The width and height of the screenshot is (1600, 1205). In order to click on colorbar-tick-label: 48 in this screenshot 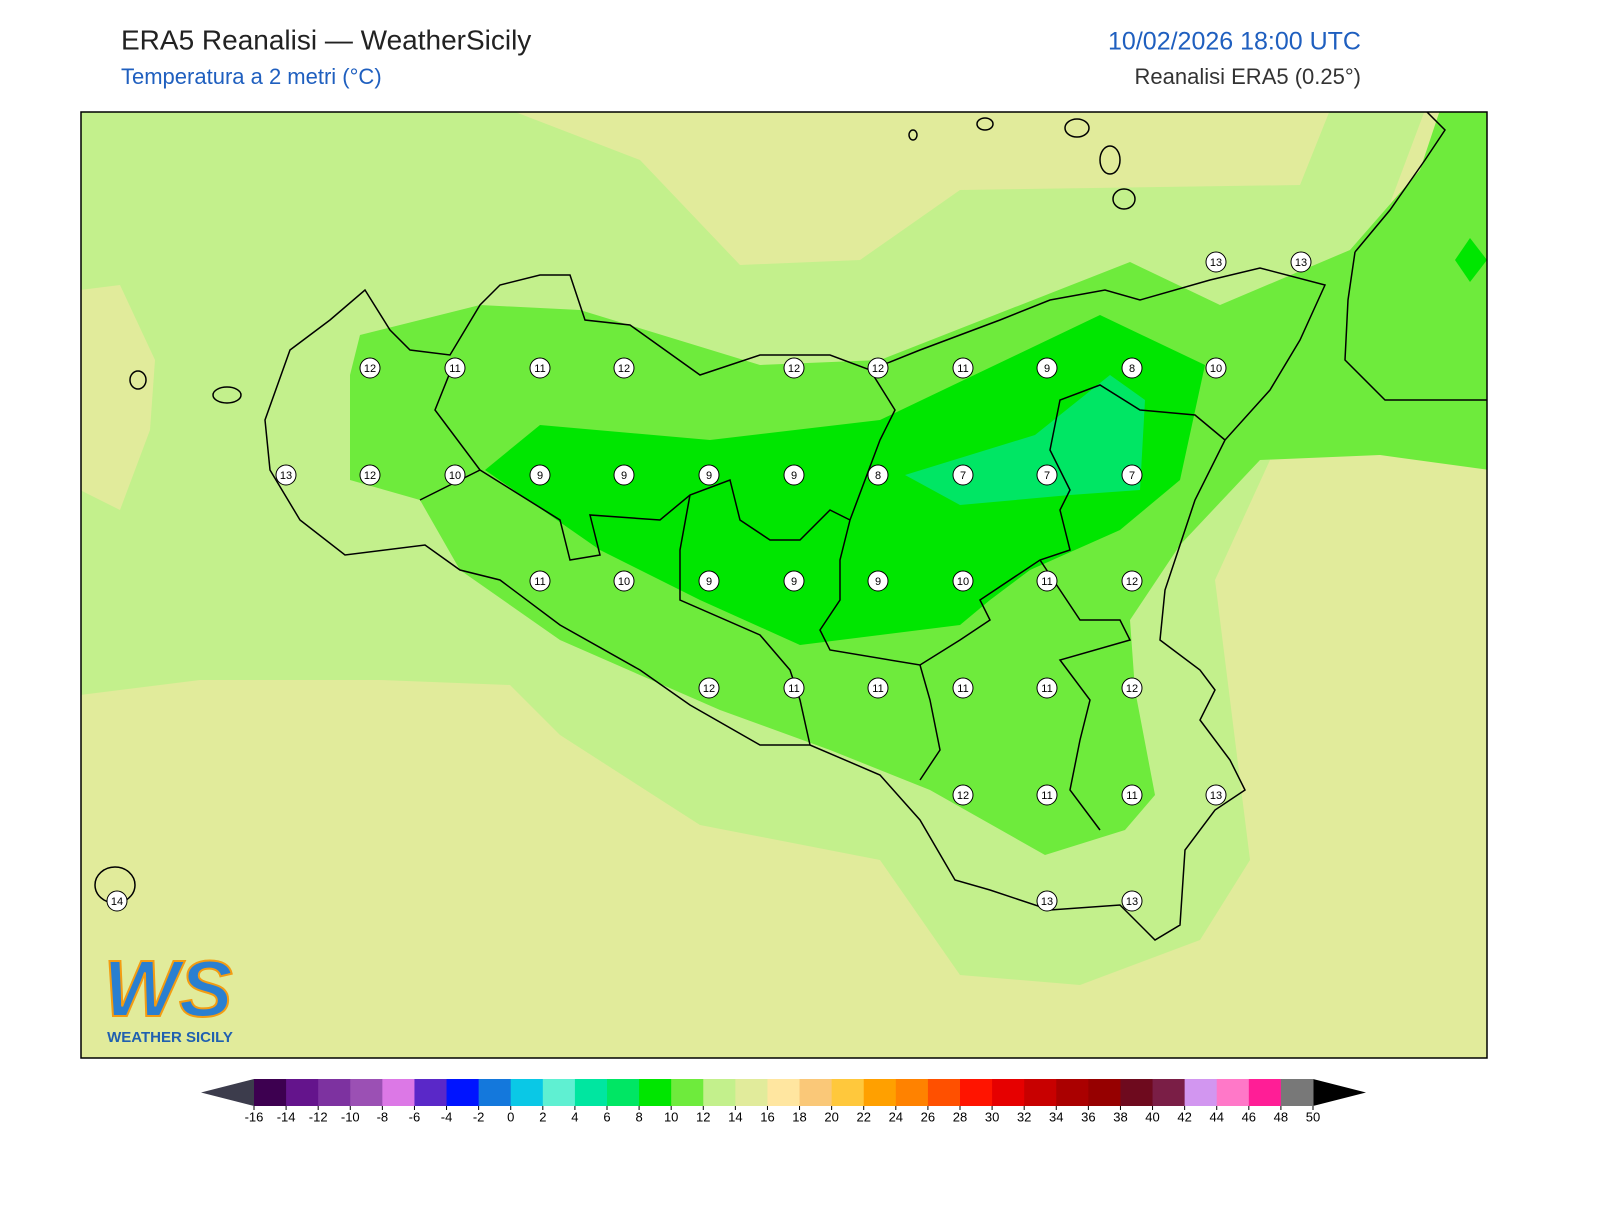, I will do `click(1281, 1116)`.